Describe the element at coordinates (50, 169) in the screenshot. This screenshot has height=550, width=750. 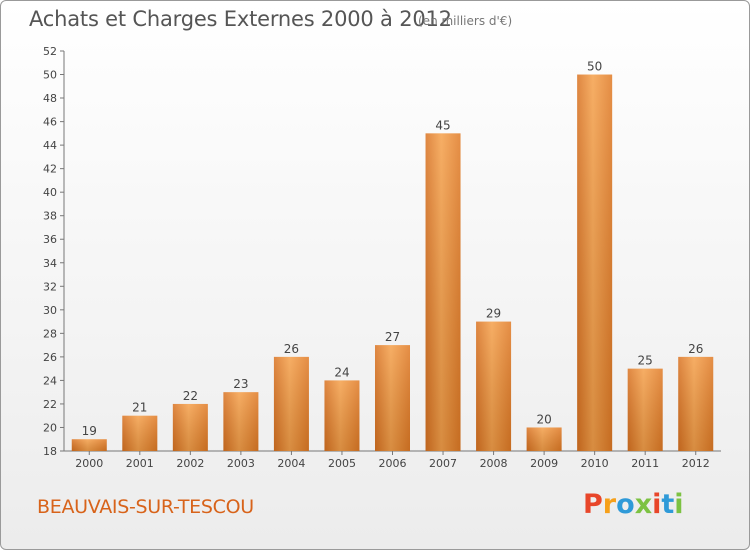
I see `y-tick-label: 42` at that location.